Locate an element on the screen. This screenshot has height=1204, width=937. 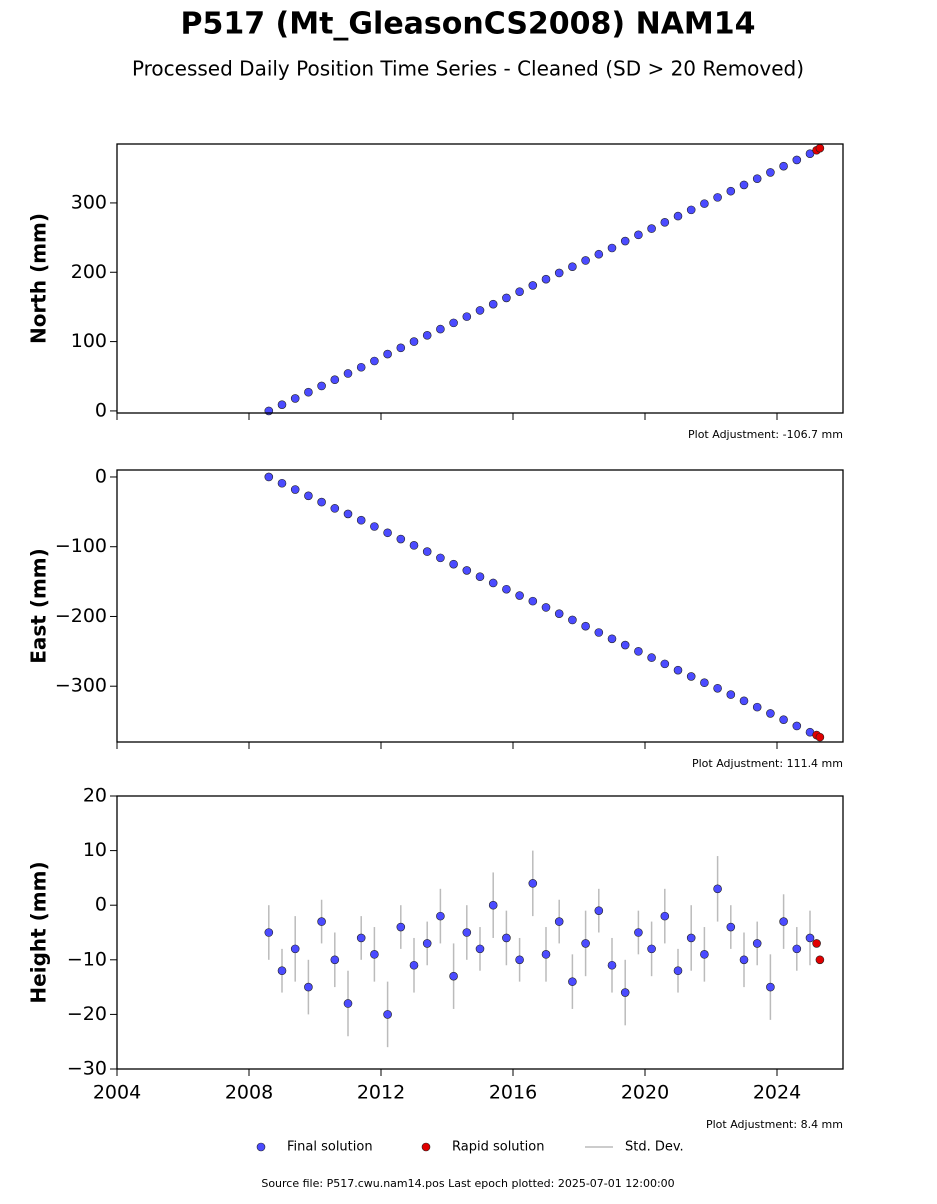
x-tick-label: 2024 is located at coordinates (777, 1093).